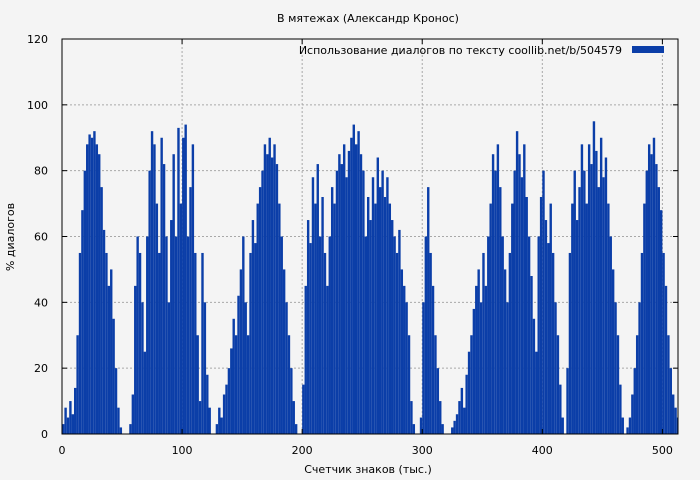  Describe the element at coordinates (662, 450) in the screenshot. I see `x-tick-label: 500` at that location.